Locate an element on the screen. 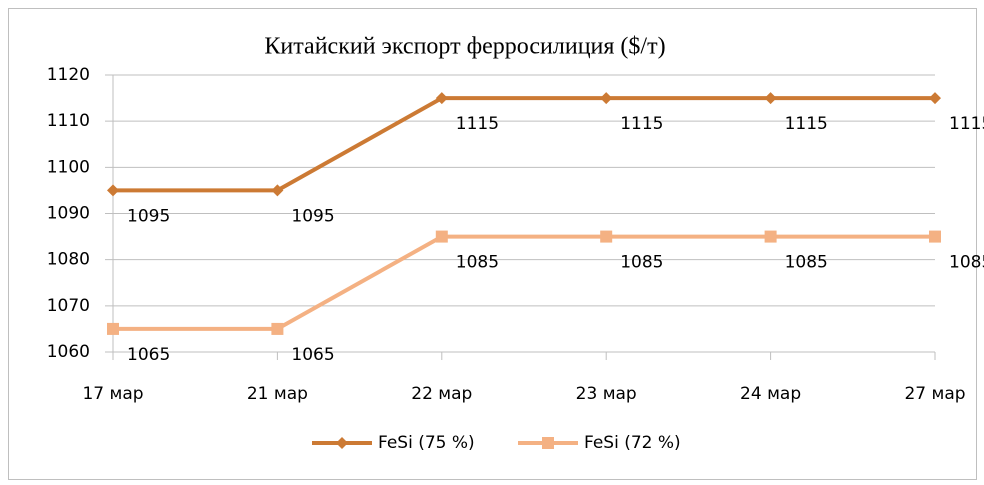 This screenshot has width=984, height=485. y-tick-label: 1080 is located at coordinates (68, 260).